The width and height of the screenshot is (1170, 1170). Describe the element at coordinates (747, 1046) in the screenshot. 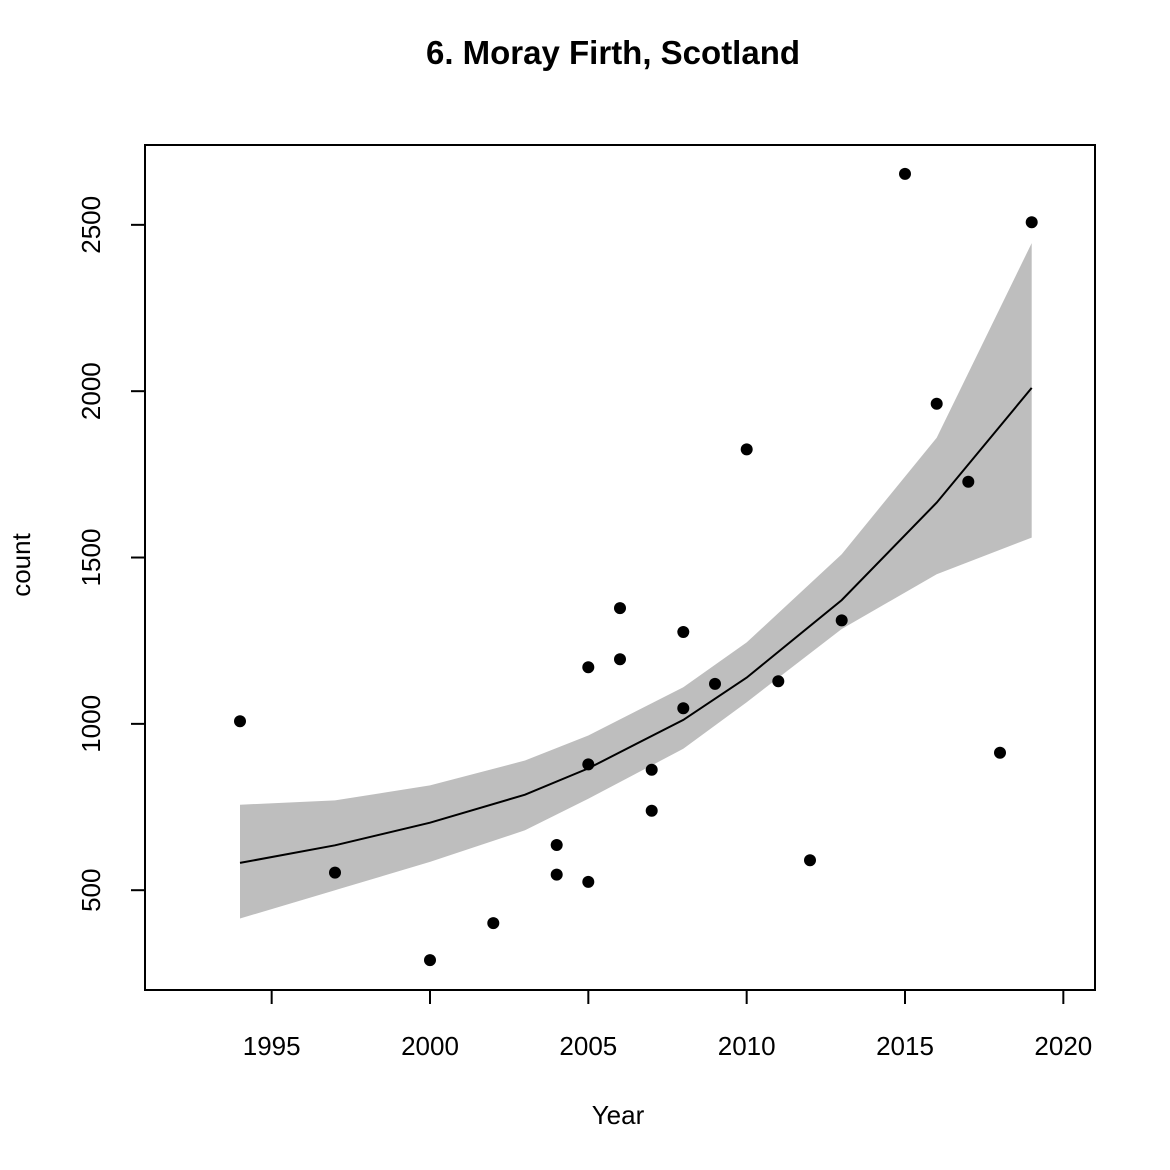

I see `x-tick-label: 2010` at that location.